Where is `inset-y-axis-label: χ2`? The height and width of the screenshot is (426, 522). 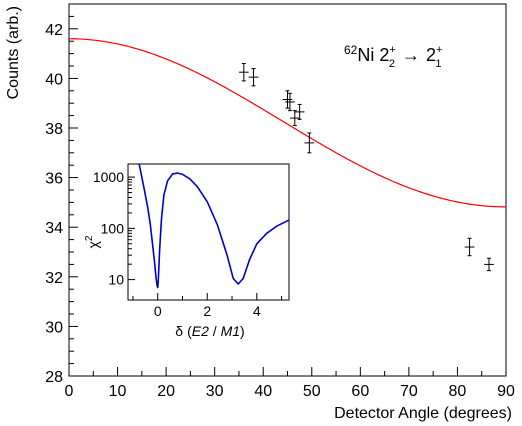 inset-y-axis-label: χ2 is located at coordinates (92, 241).